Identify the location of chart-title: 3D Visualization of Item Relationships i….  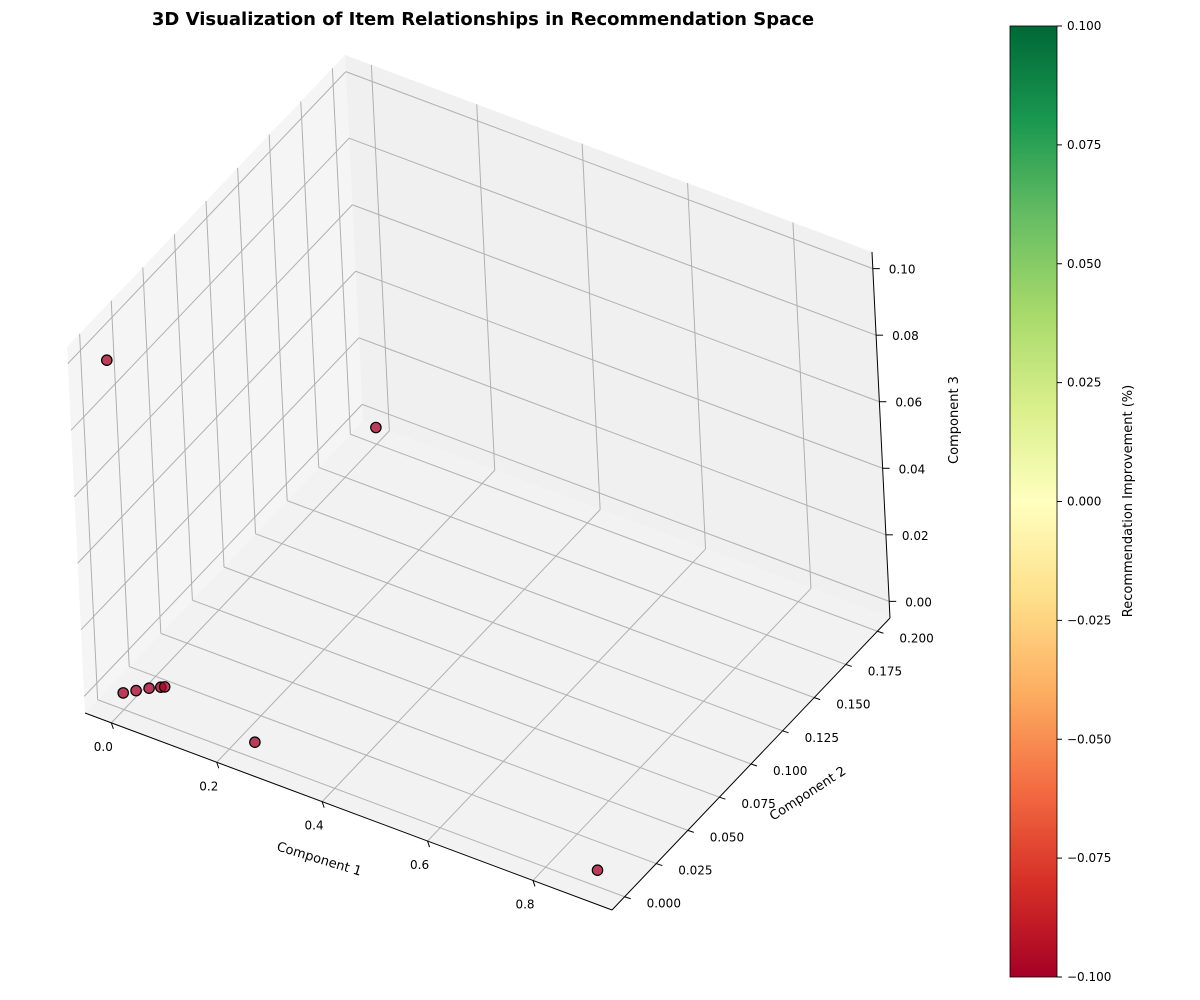
(483, 19).